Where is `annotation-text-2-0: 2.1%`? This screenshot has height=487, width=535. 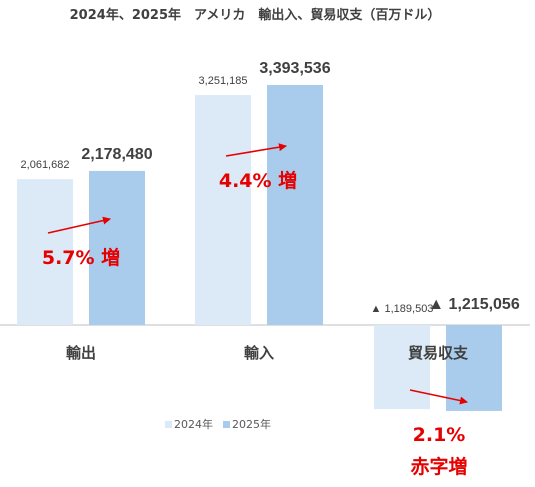
annotation-text-2-0: 2.1% is located at coordinates (439, 435).